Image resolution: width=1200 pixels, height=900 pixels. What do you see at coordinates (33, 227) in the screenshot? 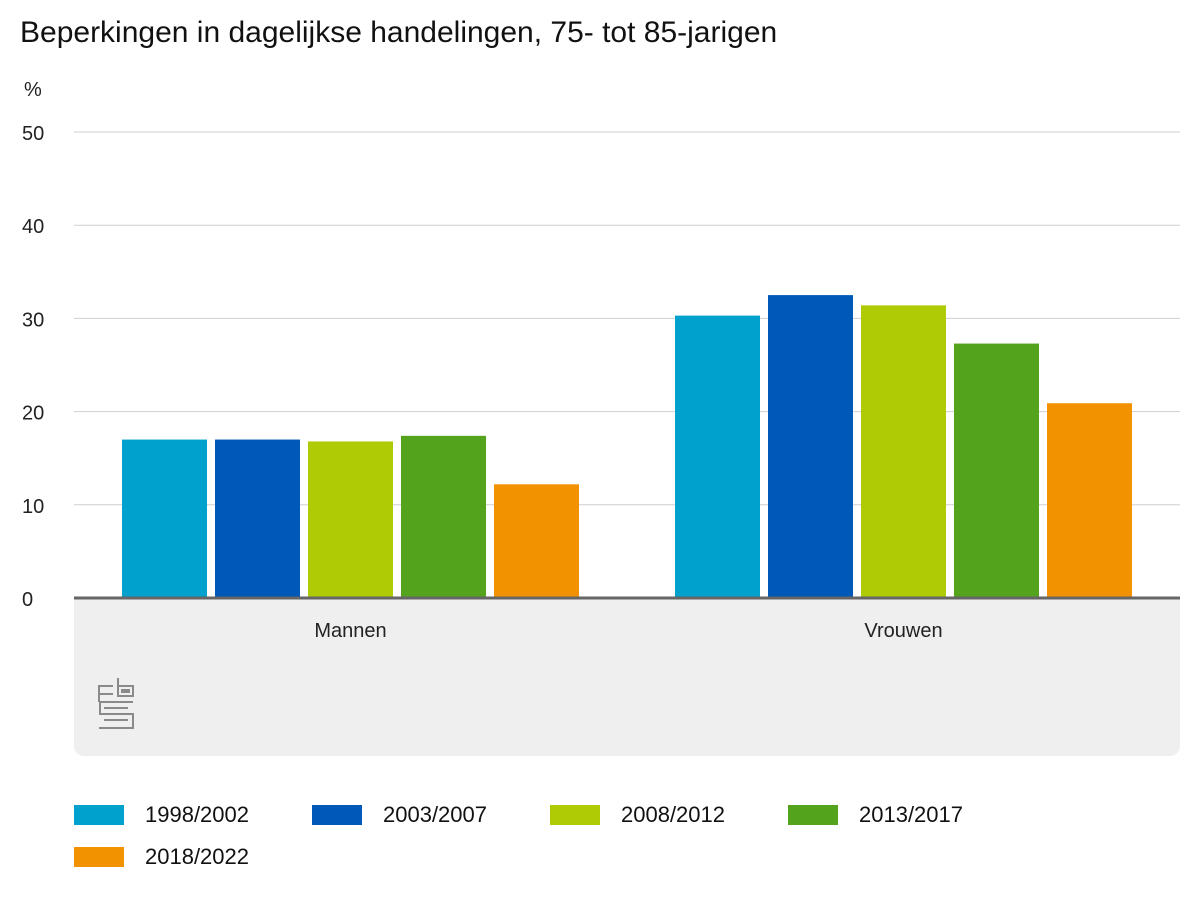
I see `y-tick-label: 40` at bounding box center [33, 227].